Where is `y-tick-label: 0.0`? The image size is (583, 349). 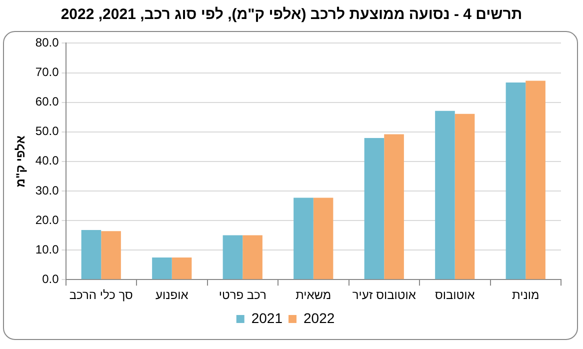
y-tick-label: 0.0 is located at coordinates (51, 279).